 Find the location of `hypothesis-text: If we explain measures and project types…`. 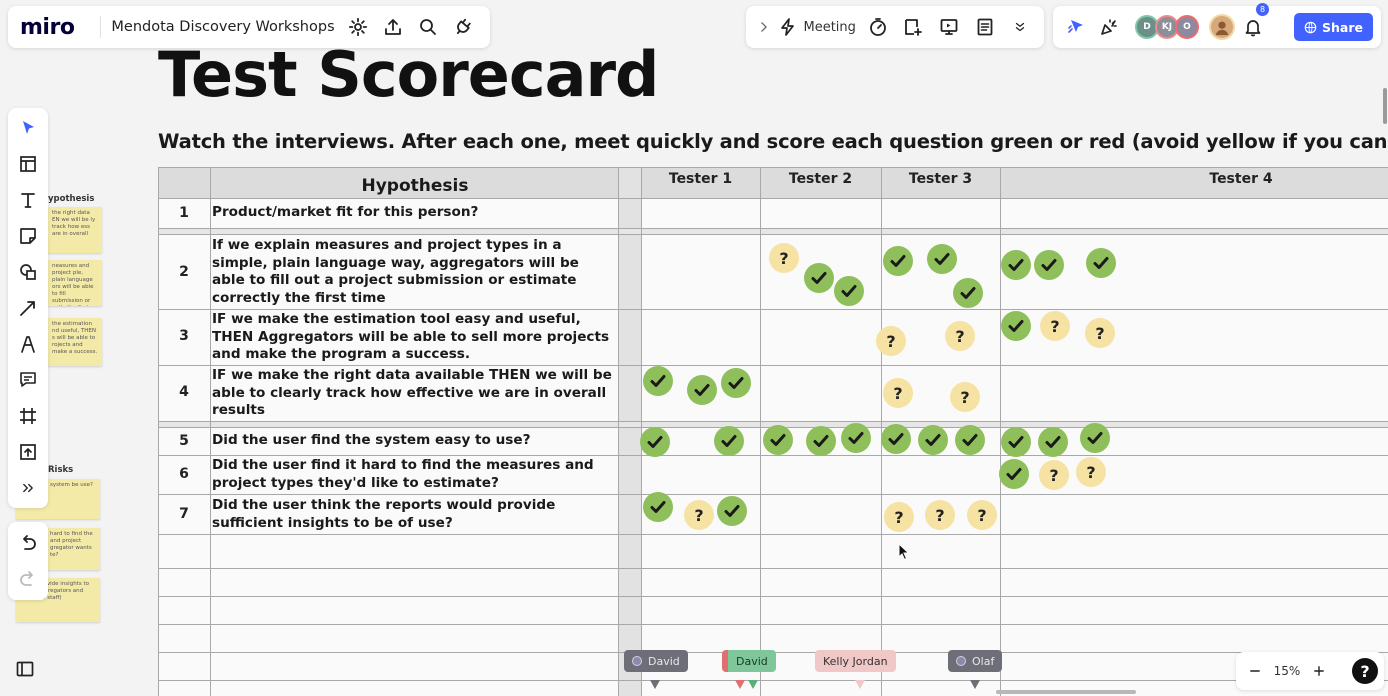

hypothesis-text: If we explain measures and project types… is located at coordinates (395, 271).